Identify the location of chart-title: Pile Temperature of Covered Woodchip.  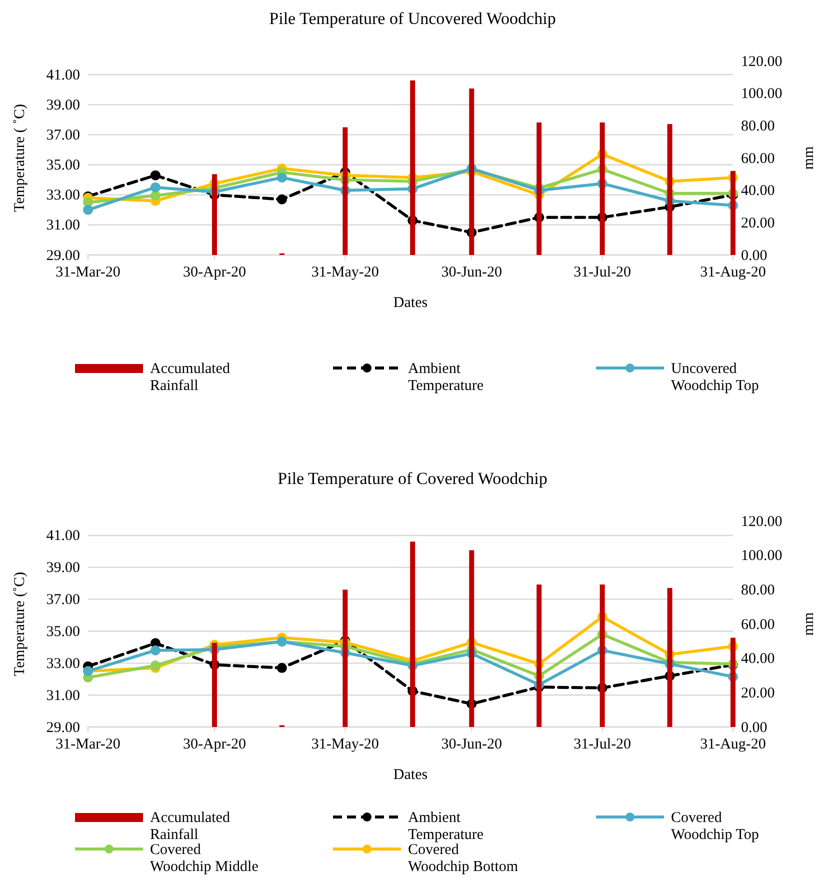
(413, 478).